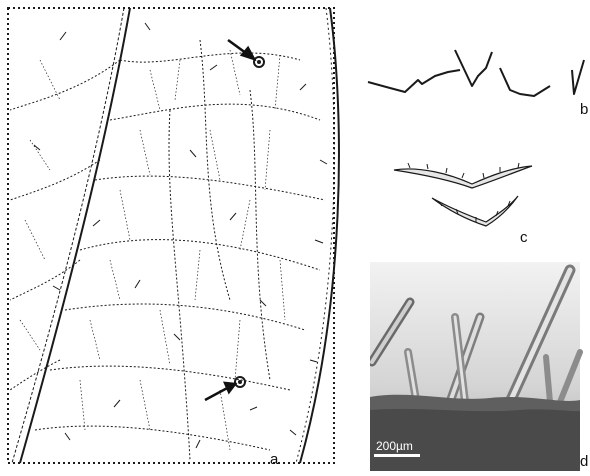  Describe the element at coordinates (394, 446) in the screenshot. I see `scale-bar-label: 200µm` at that location.